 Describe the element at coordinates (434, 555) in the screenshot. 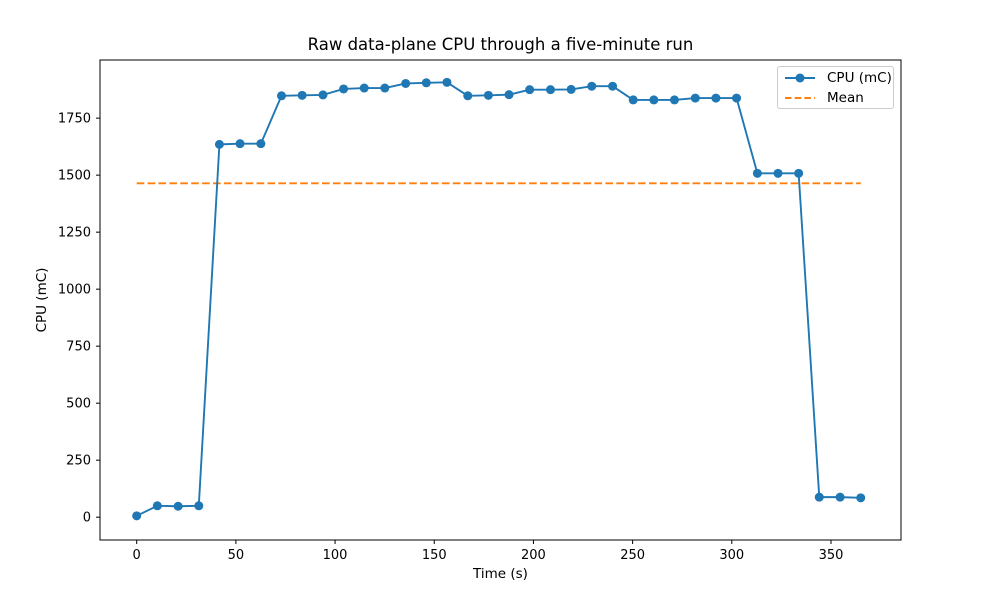

I see `x-tick-label: 150` at that location.